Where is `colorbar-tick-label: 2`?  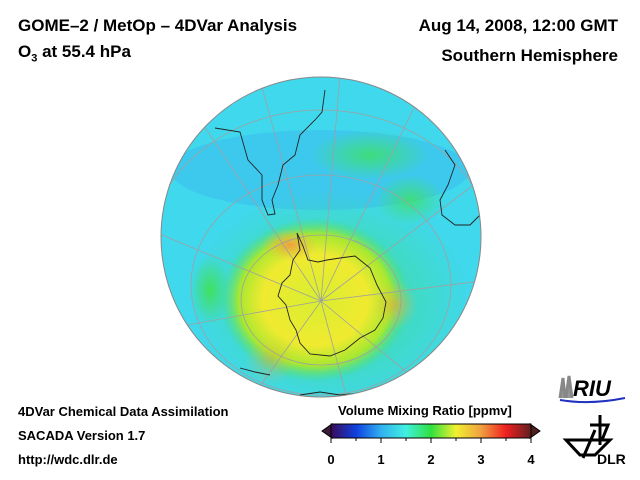
colorbar-tick-label: 2 is located at coordinates (431, 459).